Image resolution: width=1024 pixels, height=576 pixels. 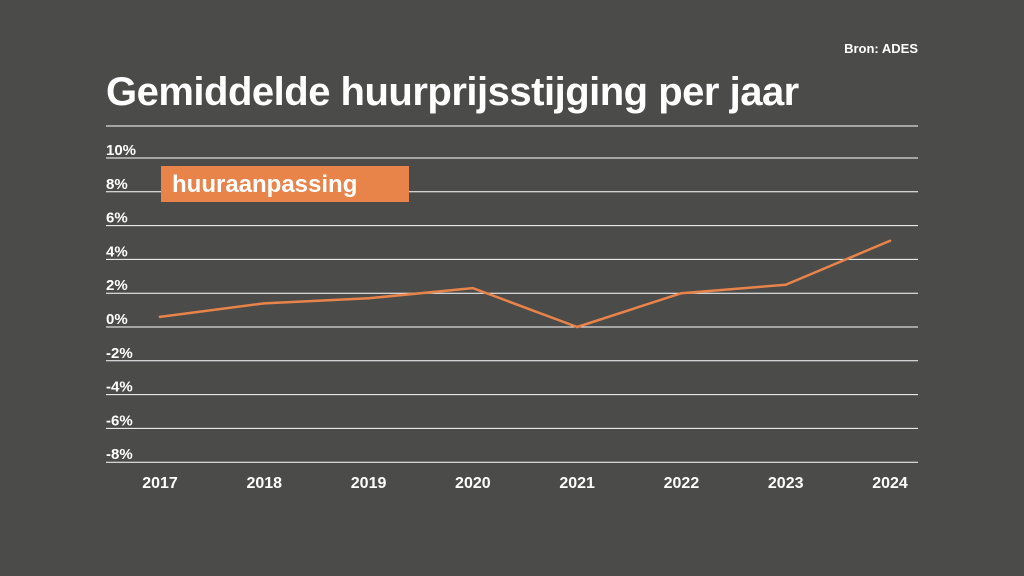 I want to click on y-tick-label: 4%, so click(x=117, y=251).